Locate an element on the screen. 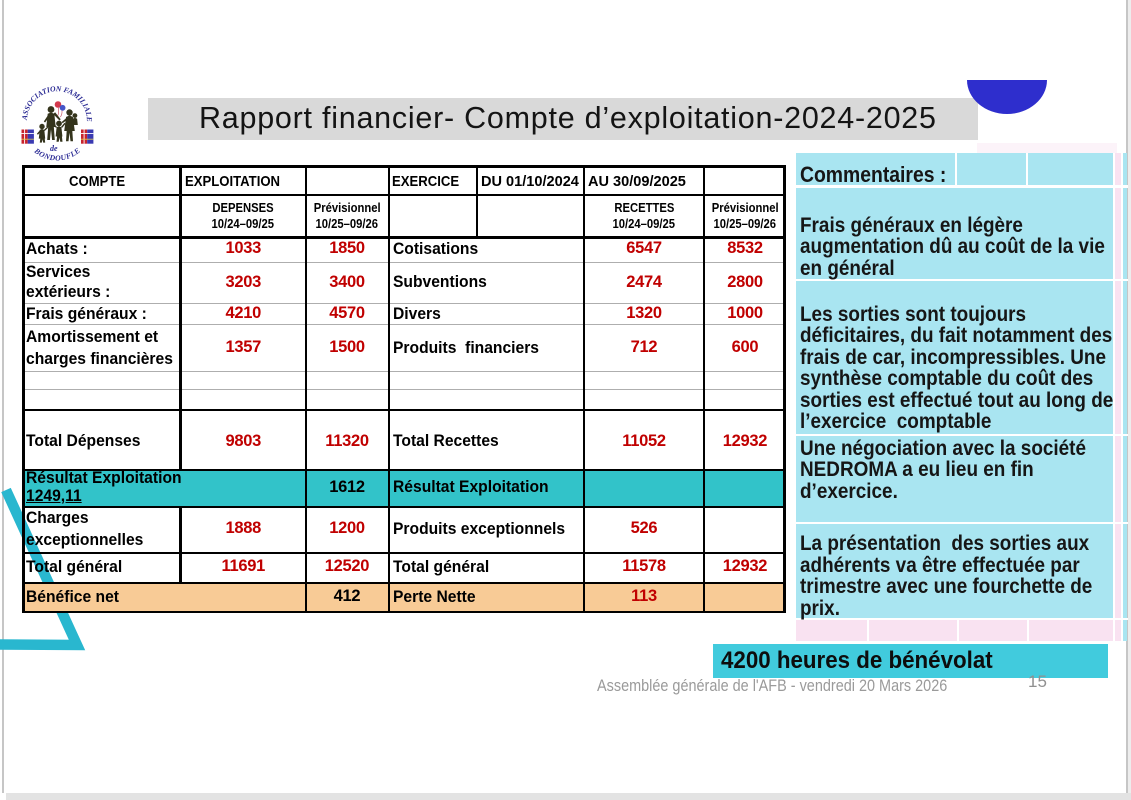 The width and height of the screenshot is (1131, 800). svg-text: de is located at coordinates (54, 148).